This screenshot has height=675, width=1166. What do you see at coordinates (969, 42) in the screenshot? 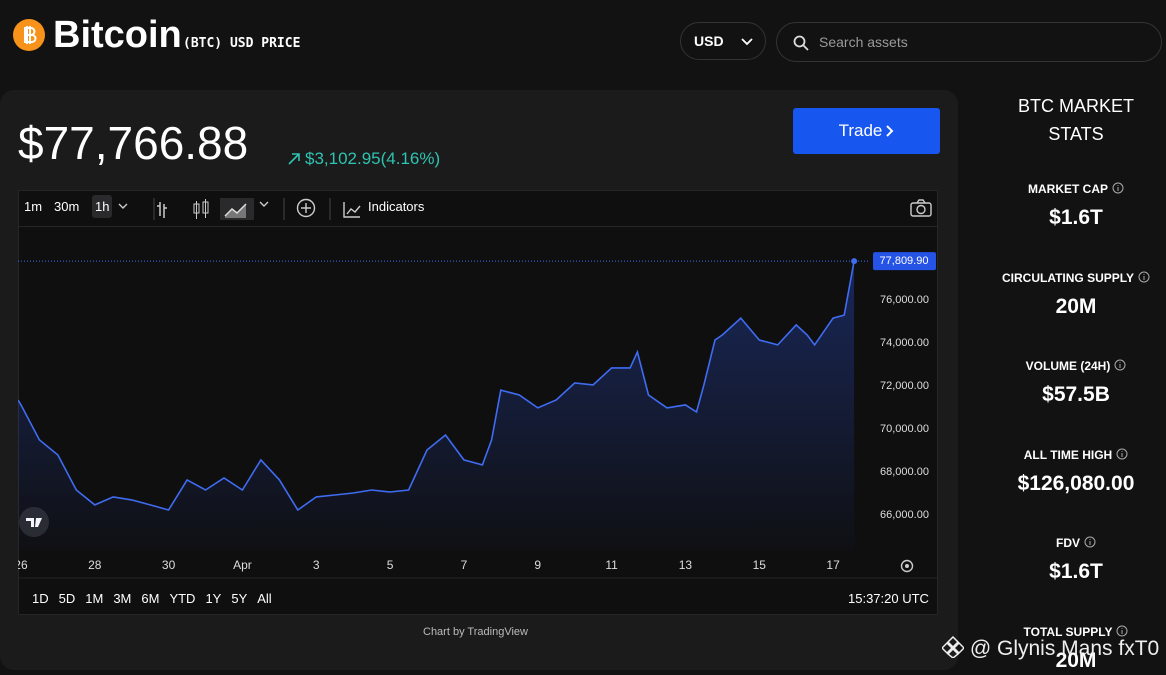
I see `search-box: Search assets` at bounding box center [969, 42].